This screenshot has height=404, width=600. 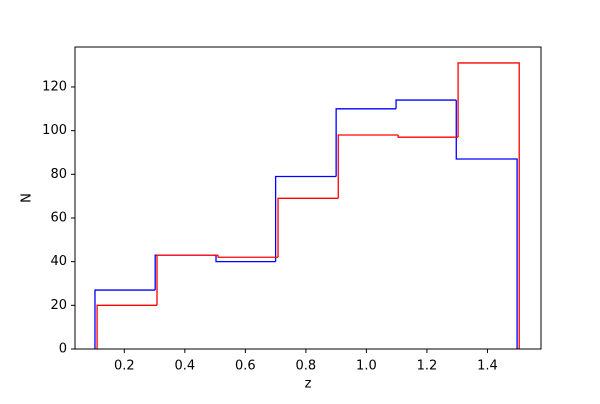 I want to click on x-tick-label: 1.2, so click(x=427, y=366).